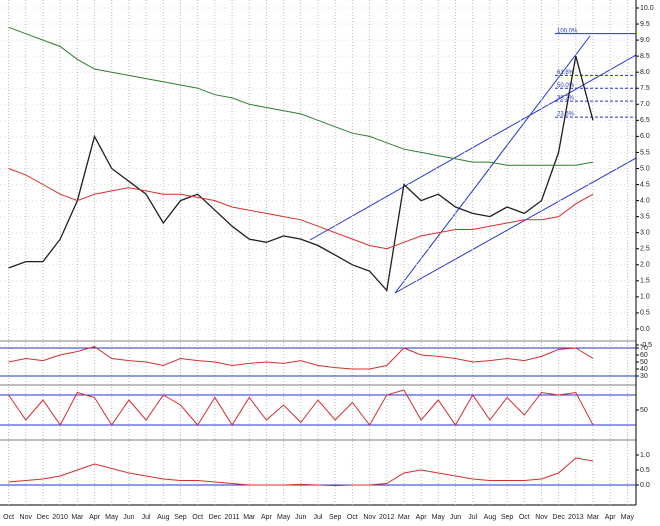  I want to click on y-tick-label: 6.5, so click(645, 120).